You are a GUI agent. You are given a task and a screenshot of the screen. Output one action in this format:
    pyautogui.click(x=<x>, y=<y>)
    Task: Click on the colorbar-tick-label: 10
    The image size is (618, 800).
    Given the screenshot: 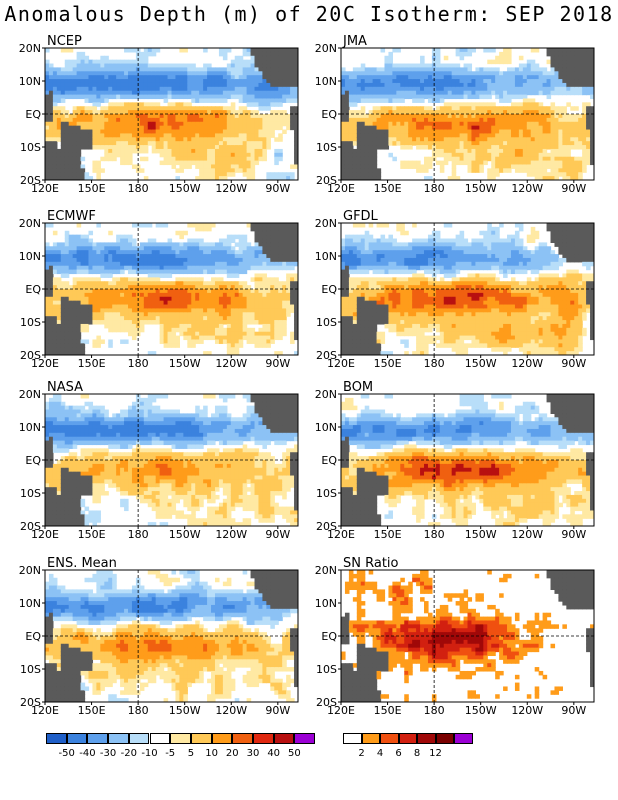 What is the action you would take?
    pyautogui.click(x=211, y=753)
    